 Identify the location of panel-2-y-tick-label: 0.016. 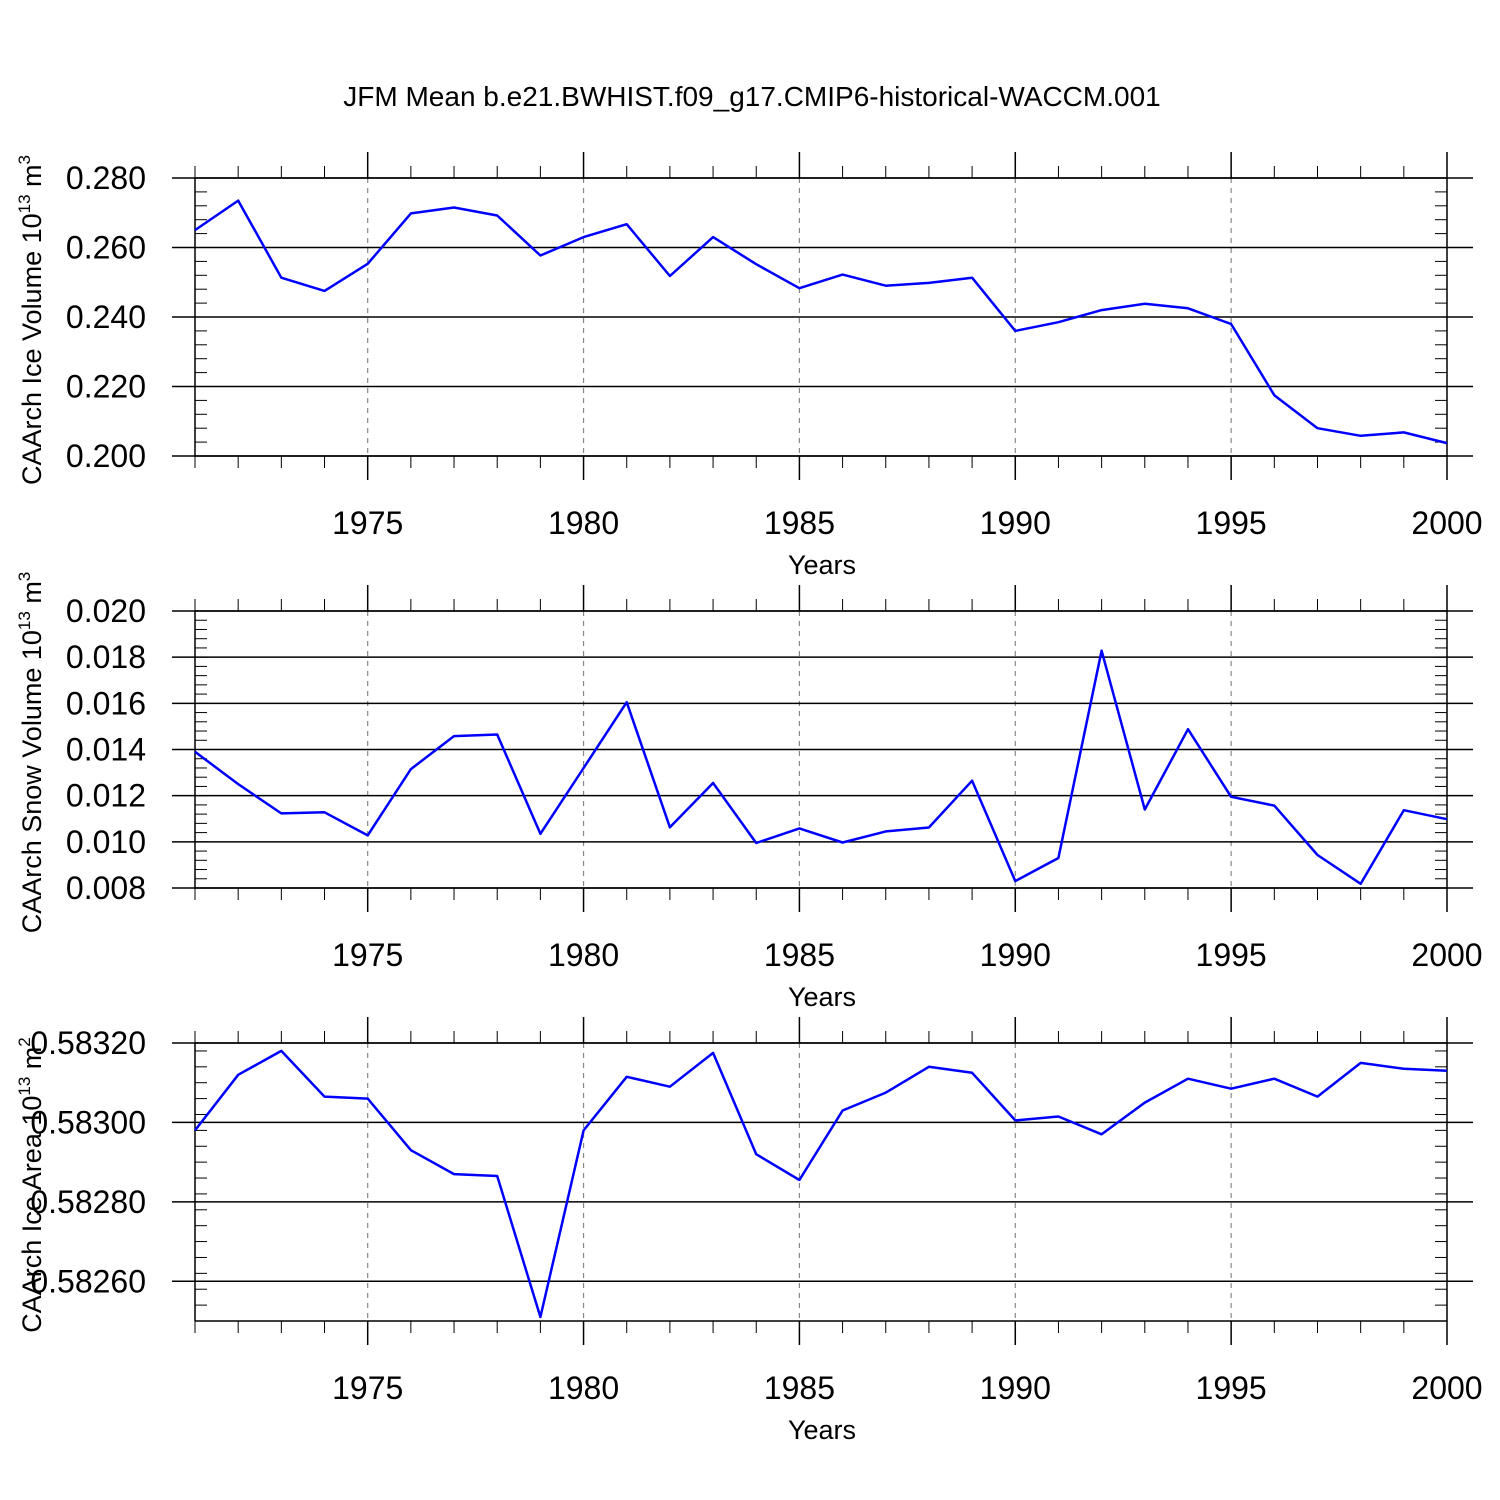
(106, 703).